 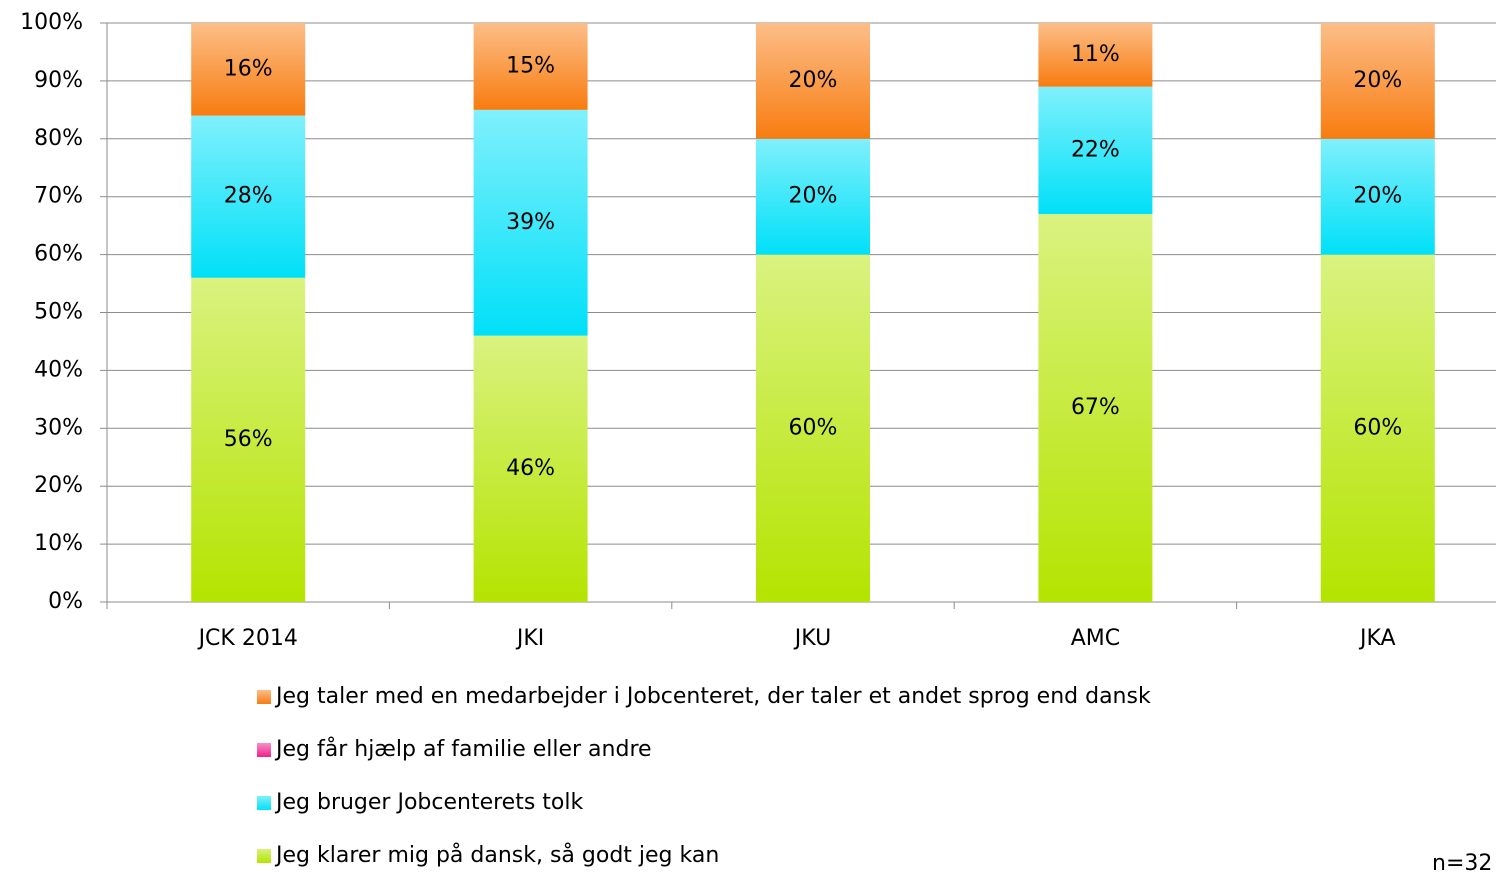 I want to click on data-label: 39%, so click(x=530, y=222).